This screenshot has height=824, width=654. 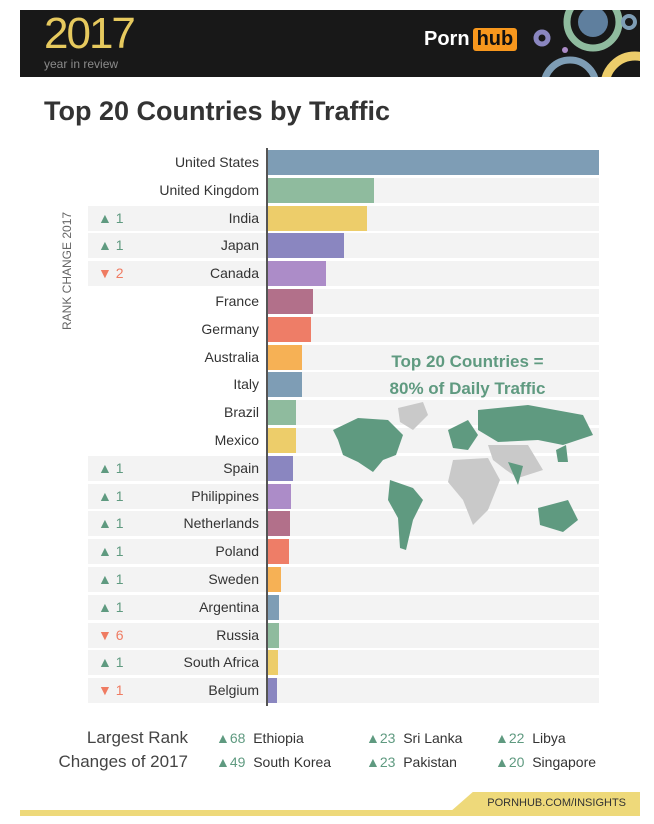 I want to click on year-title: 2017, so click(x=90, y=34).